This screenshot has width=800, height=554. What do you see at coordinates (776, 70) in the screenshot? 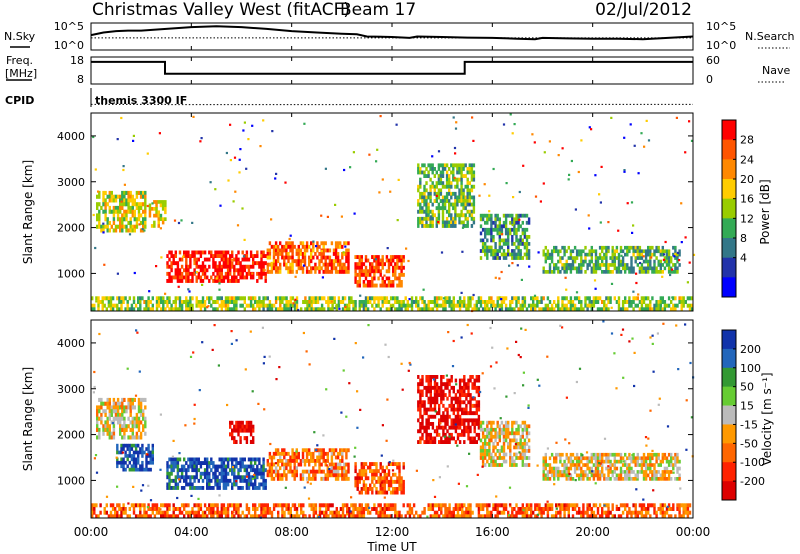
I see `nave-label: Nave` at bounding box center [776, 70].